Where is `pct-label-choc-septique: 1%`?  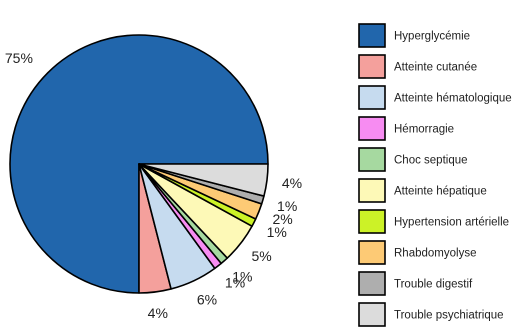
pct-label-choc-septique: 1% is located at coordinates (242, 277).